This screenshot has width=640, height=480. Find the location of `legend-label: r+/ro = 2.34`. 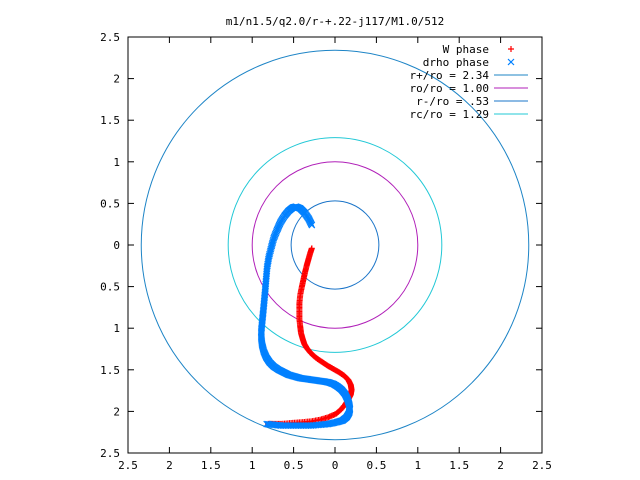

legend-label: r+/ro = 2.34 is located at coordinates (450, 75).